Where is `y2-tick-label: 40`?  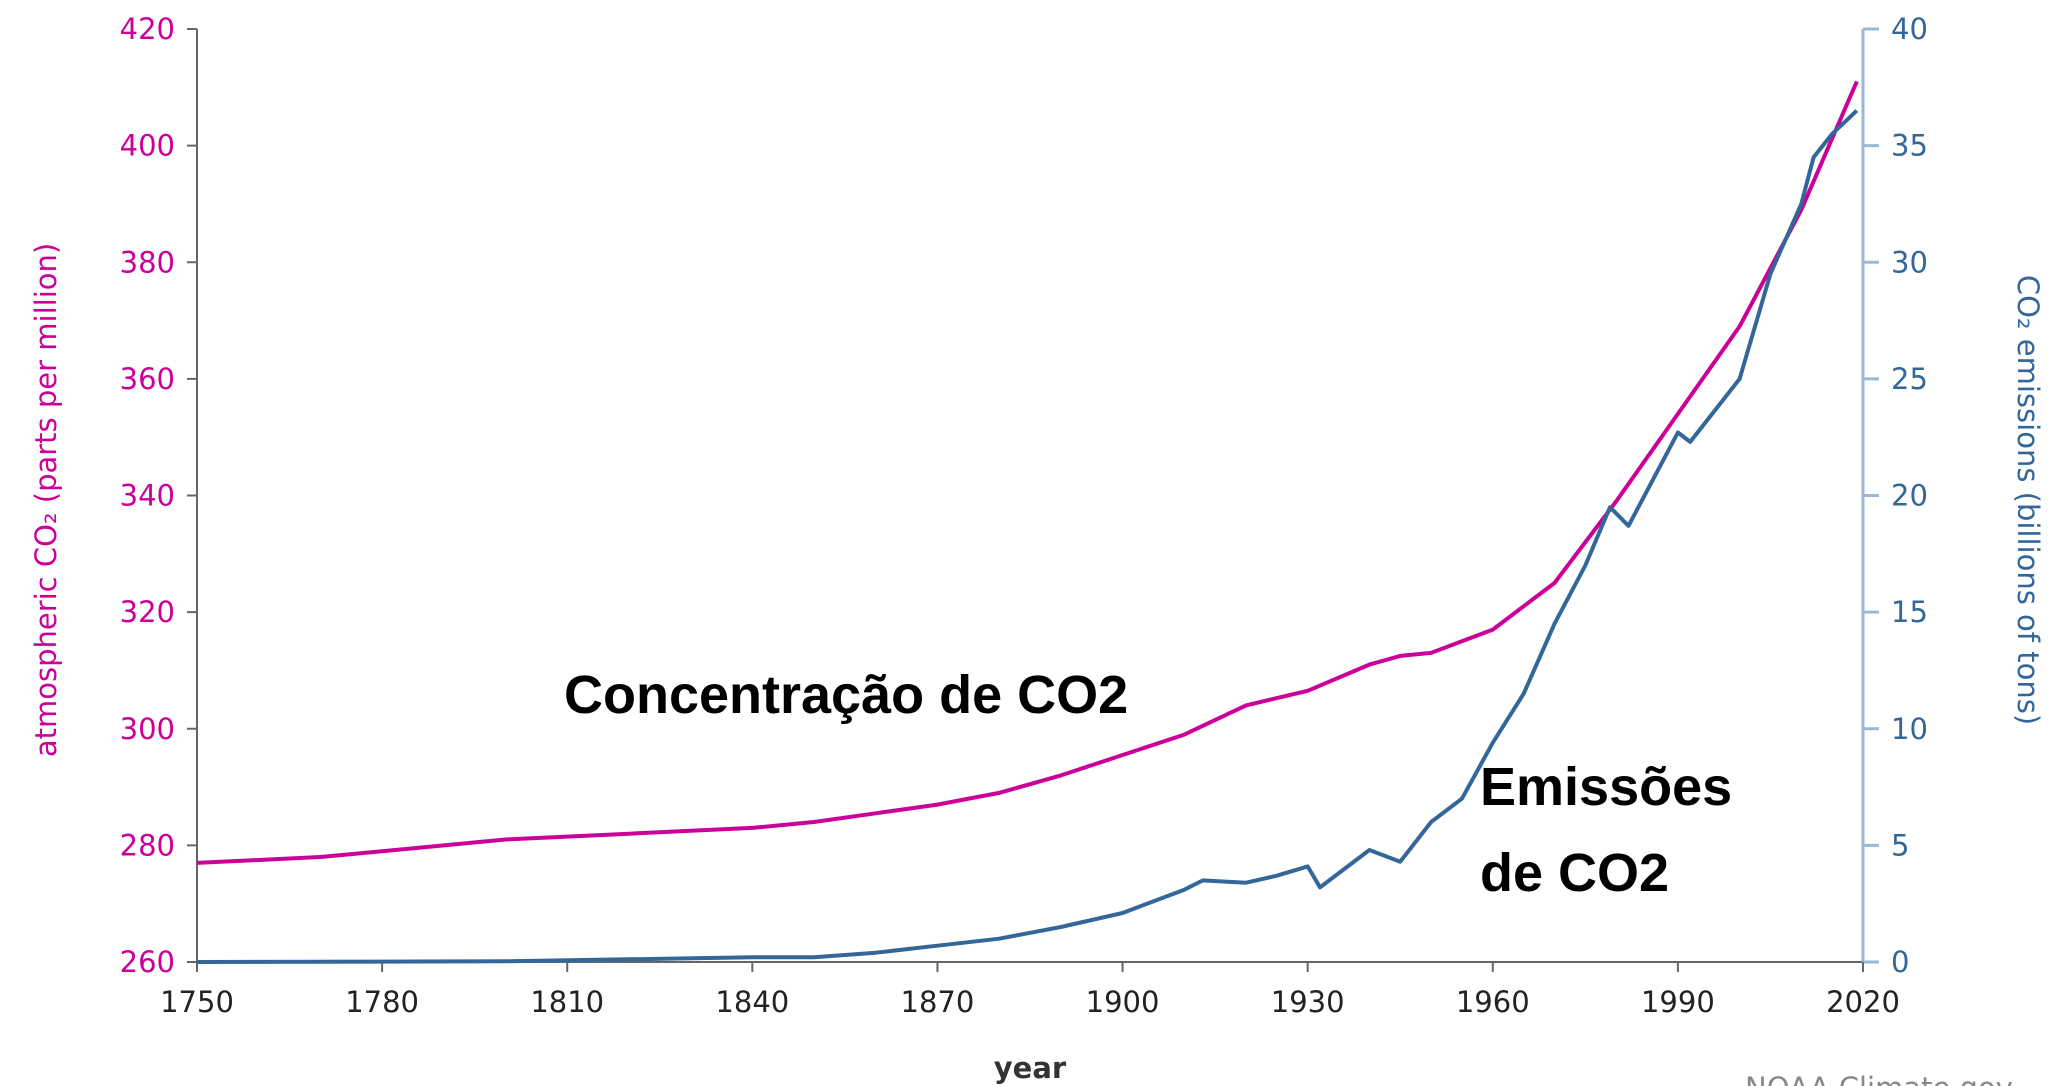
y2-tick-label: 40 is located at coordinates (1909, 29).